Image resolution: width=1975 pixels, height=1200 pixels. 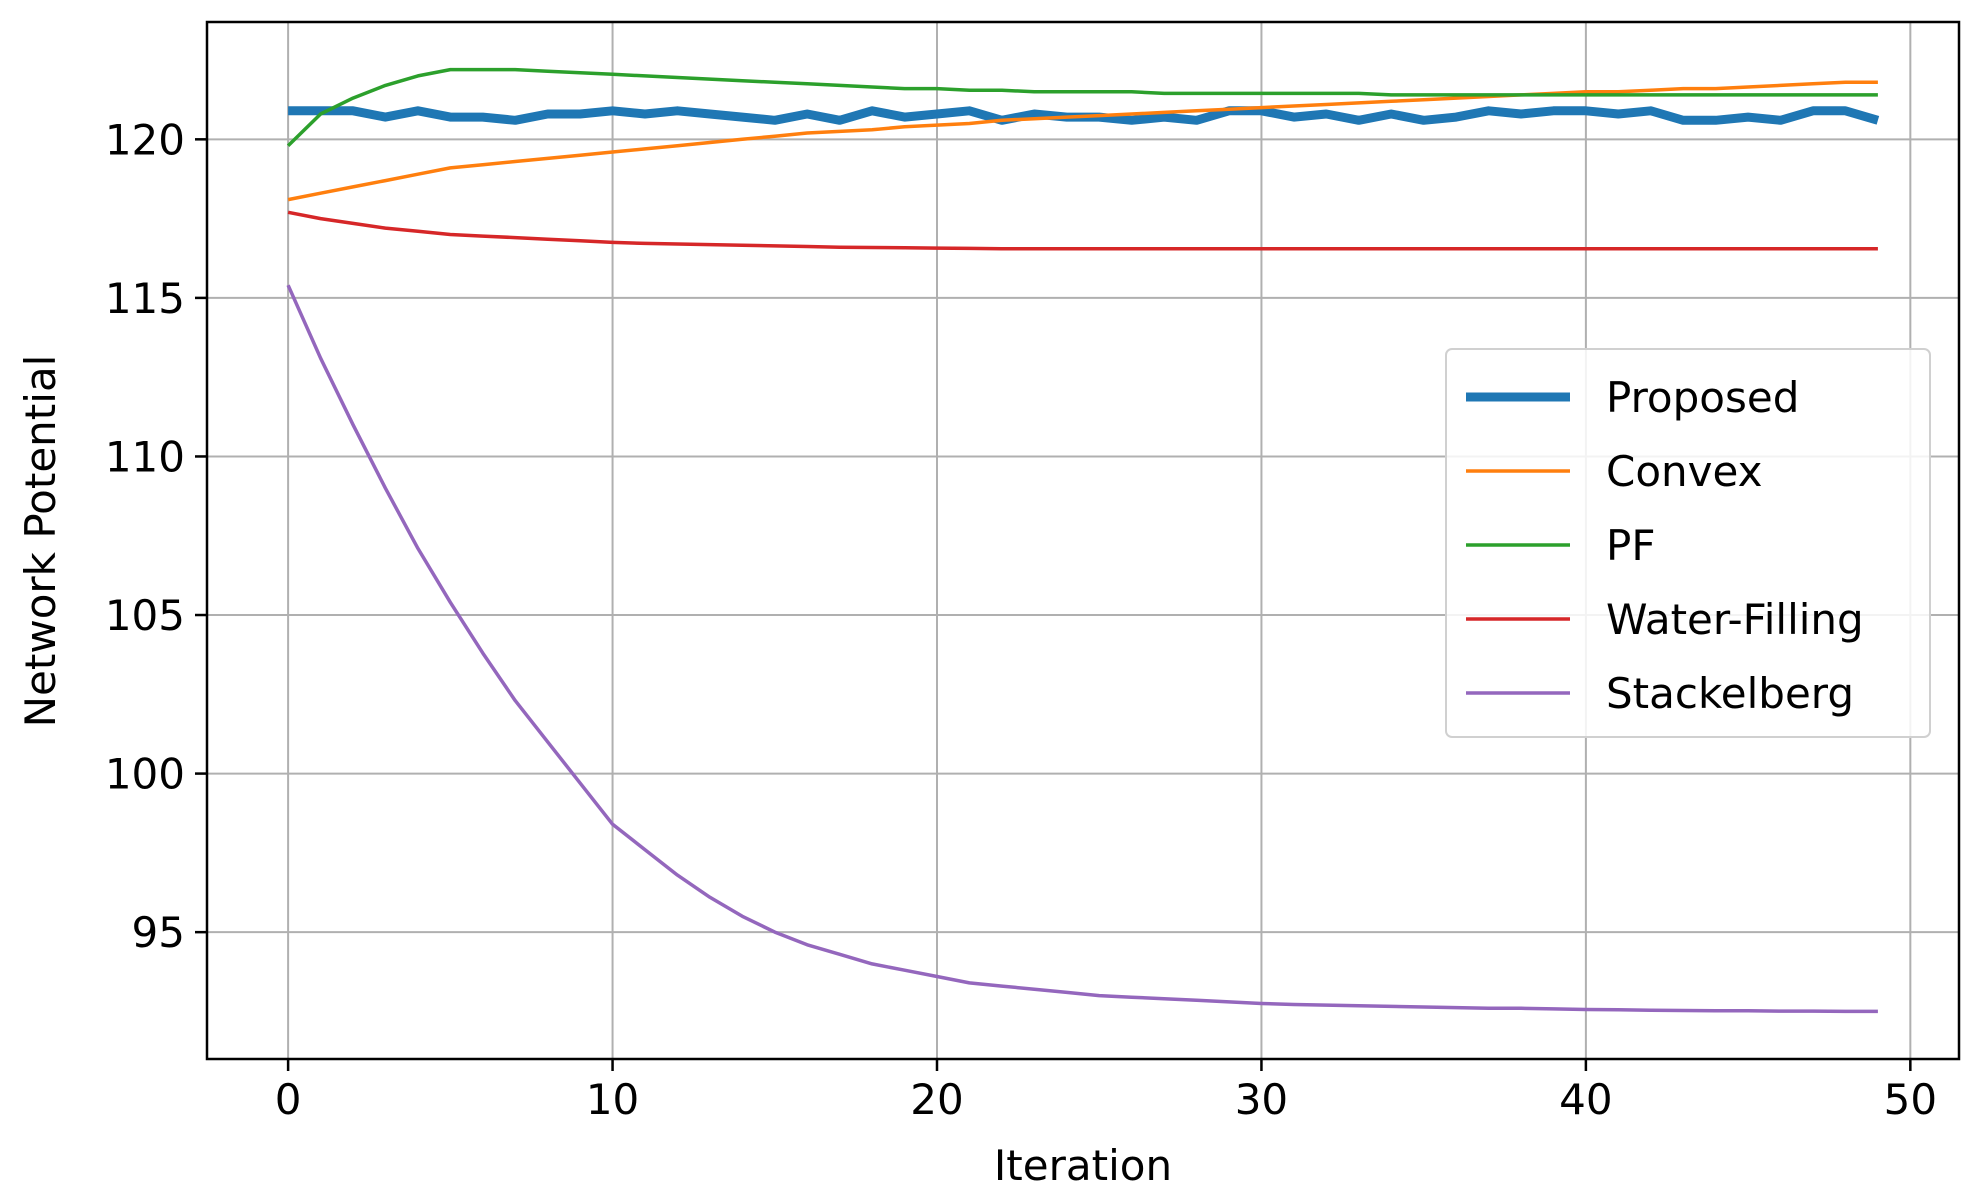 I want to click on x-tick-label: 10, so click(x=612, y=1099).